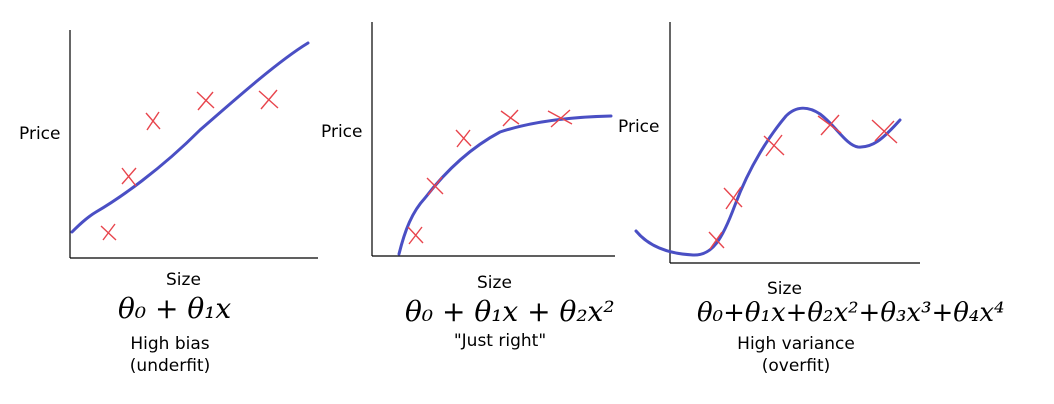  Describe the element at coordinates (170, 355) in the screenshot. I see `panel-1-caption: High bias (underfit)` at that location.